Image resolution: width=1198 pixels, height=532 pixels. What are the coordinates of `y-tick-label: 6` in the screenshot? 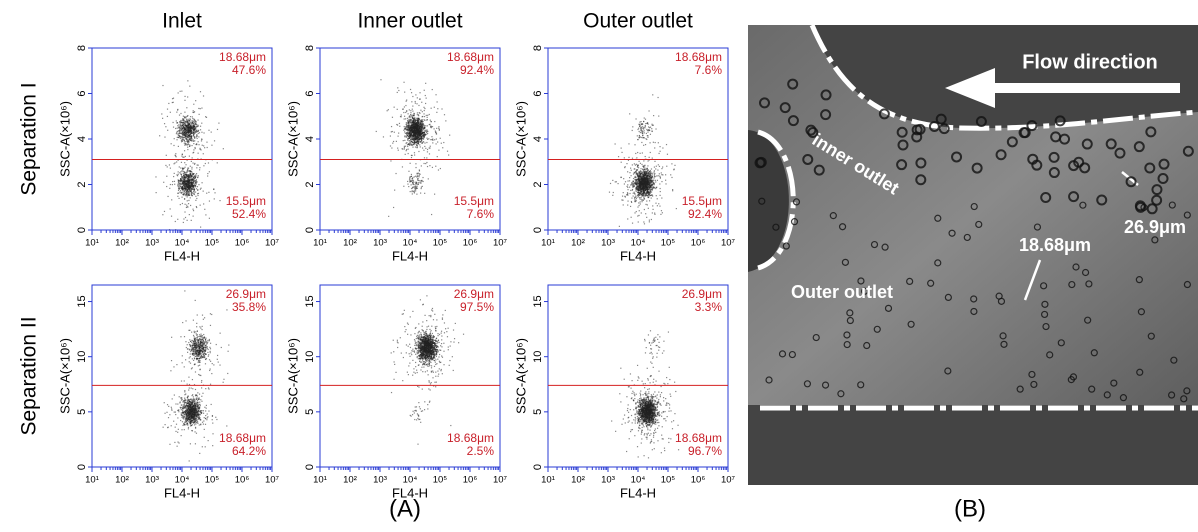 It's located at (310, 93).